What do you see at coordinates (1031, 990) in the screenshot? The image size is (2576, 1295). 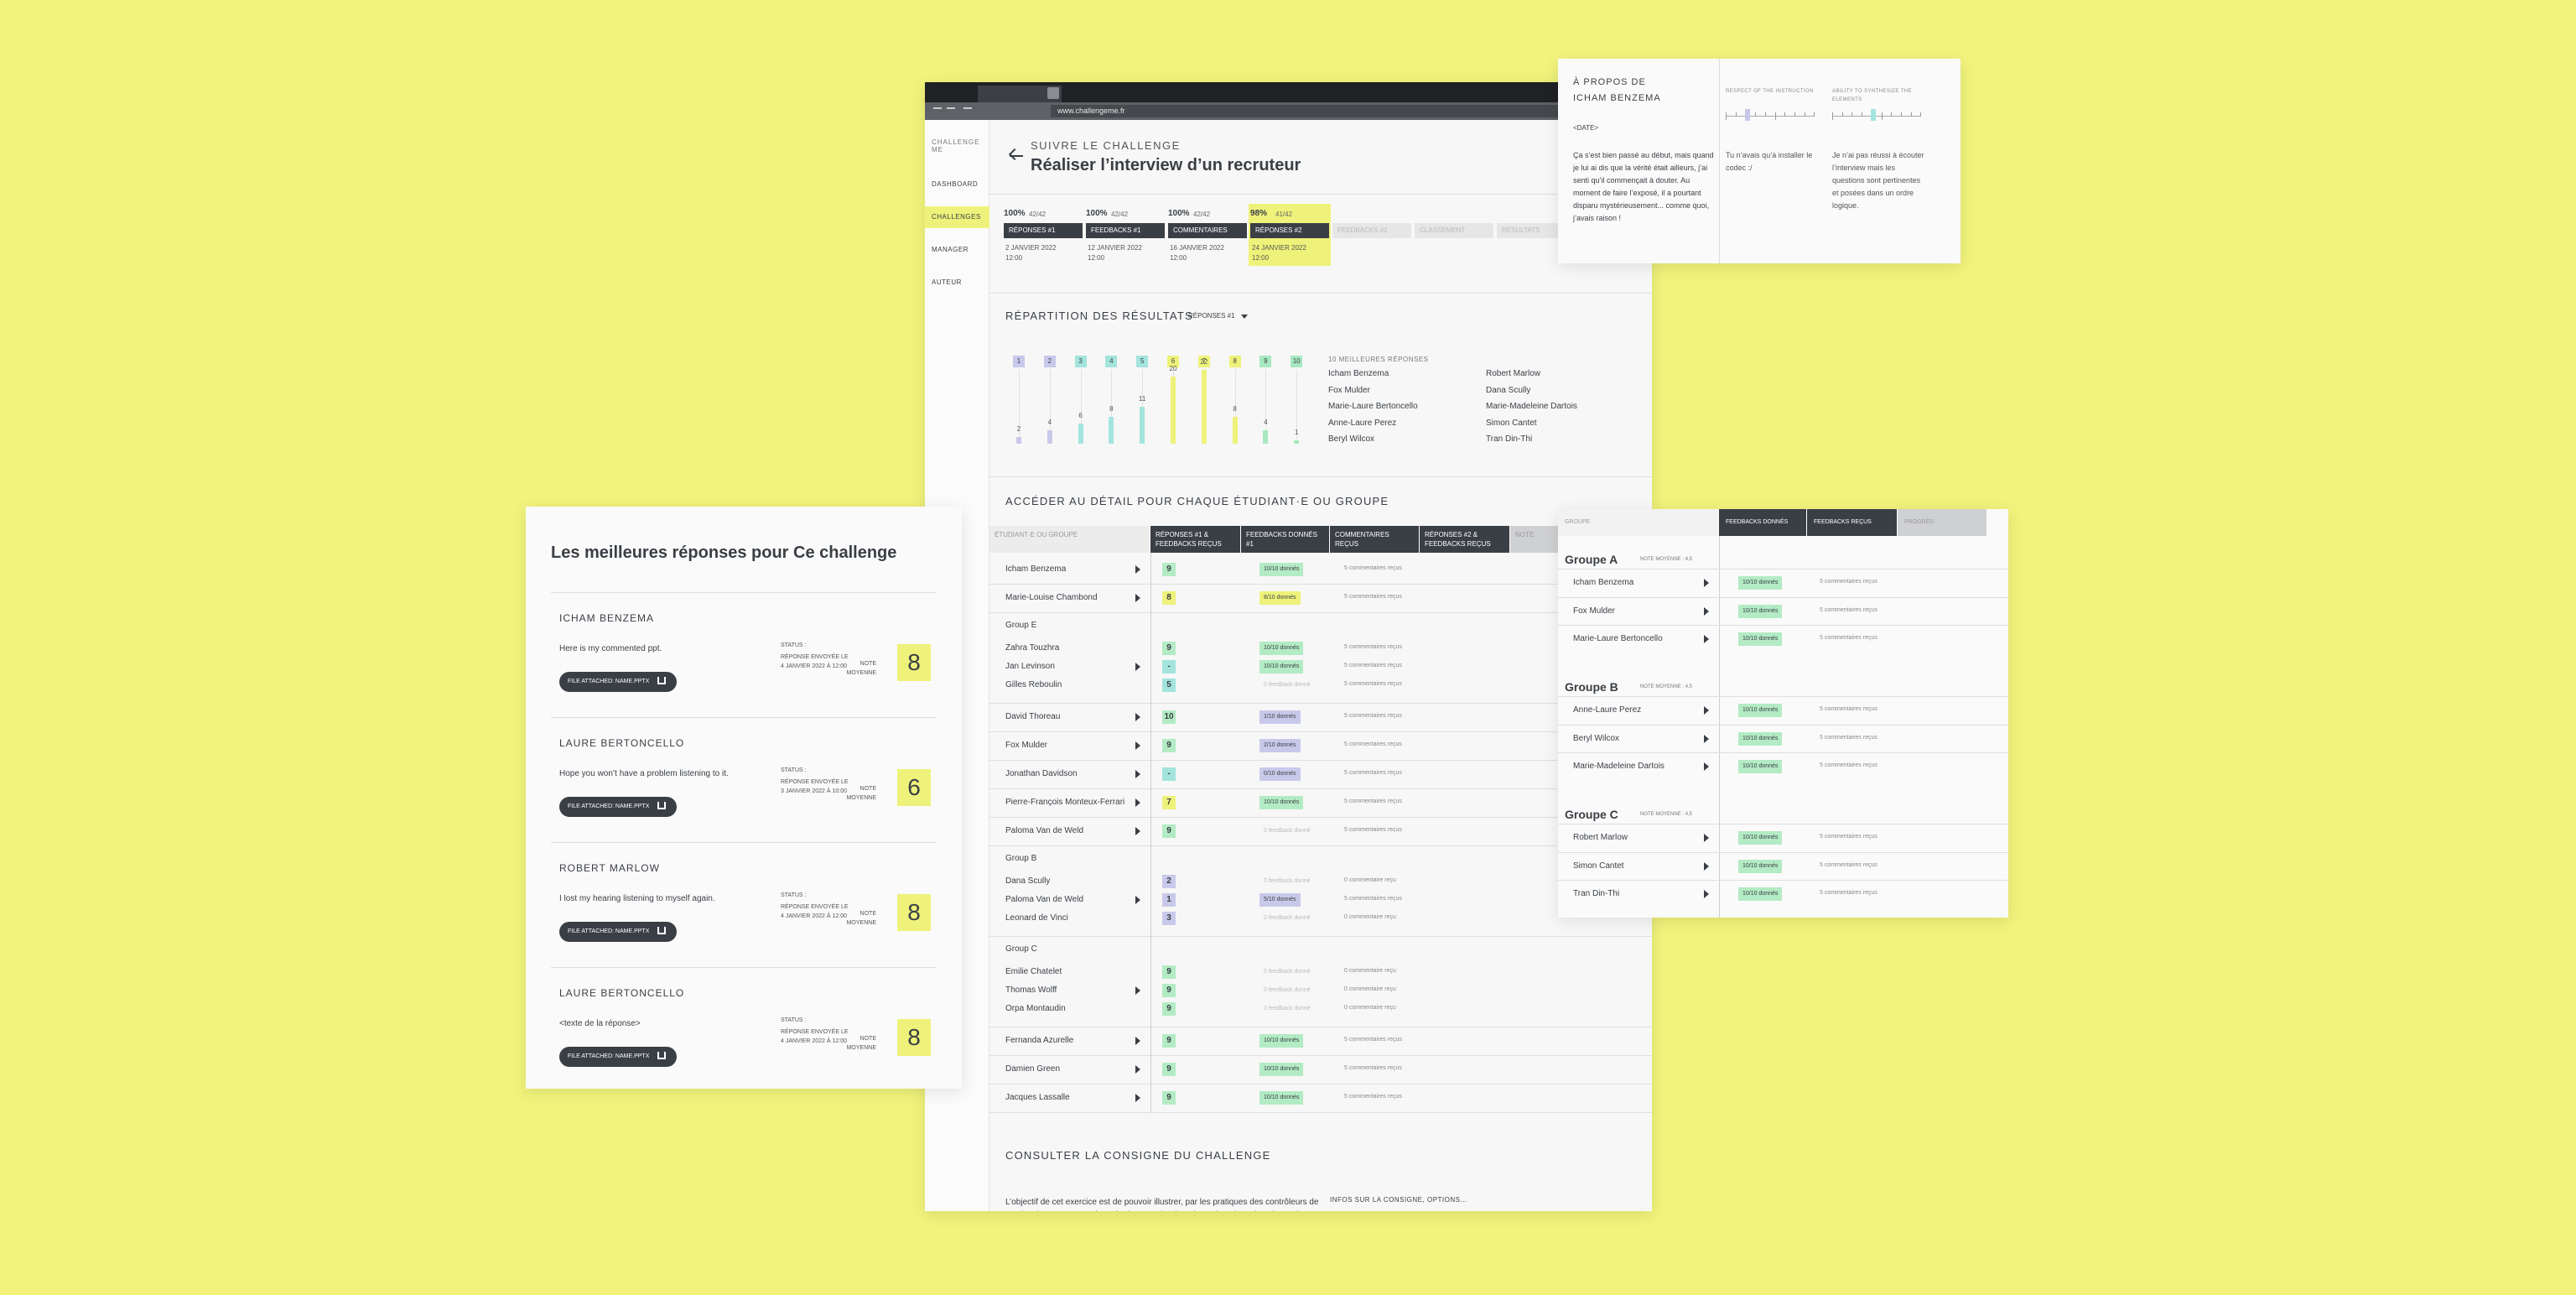 I see `member-name: Thomas Wolff` at bounding box center [1031, 990].